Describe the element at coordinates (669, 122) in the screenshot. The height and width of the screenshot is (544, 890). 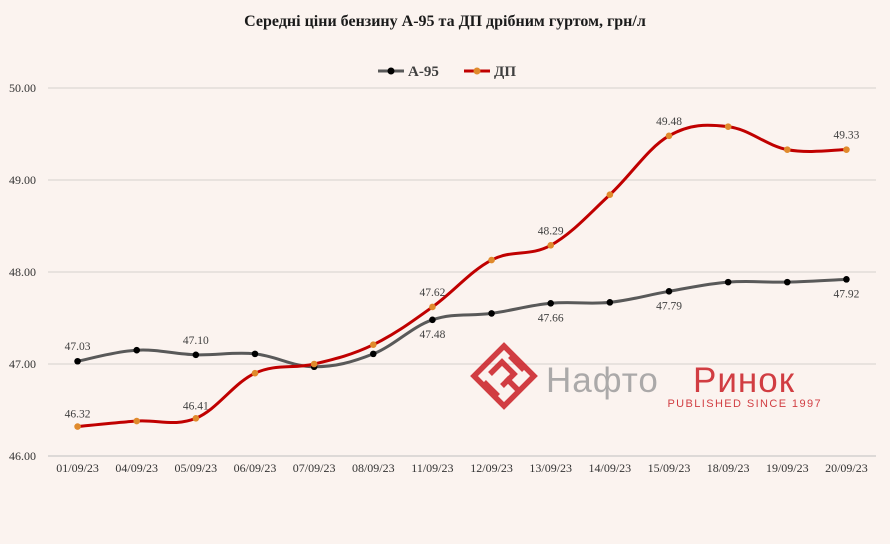
I see `data-label-dp: 49.48` at that location.